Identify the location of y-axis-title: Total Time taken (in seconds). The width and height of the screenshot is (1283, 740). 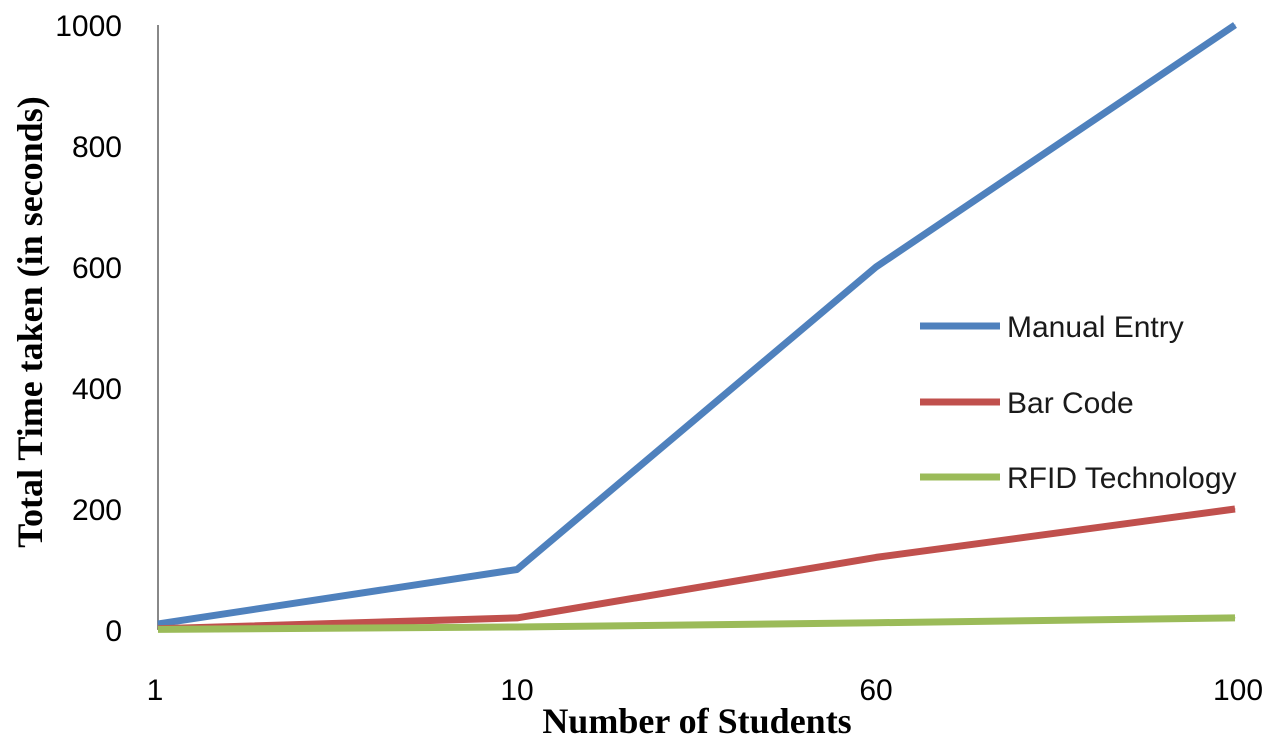
(30, 321).